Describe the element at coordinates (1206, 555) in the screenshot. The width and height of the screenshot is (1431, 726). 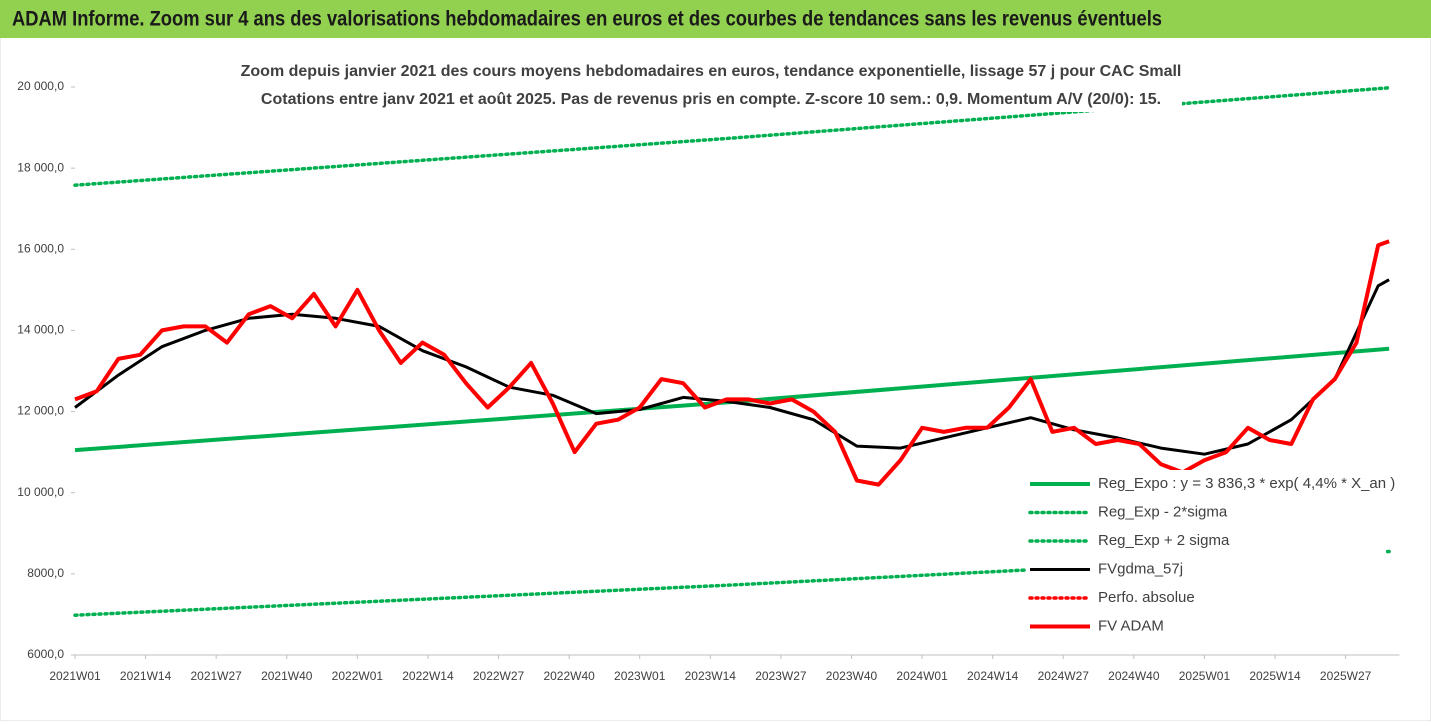
I see `legend-box` at that location.